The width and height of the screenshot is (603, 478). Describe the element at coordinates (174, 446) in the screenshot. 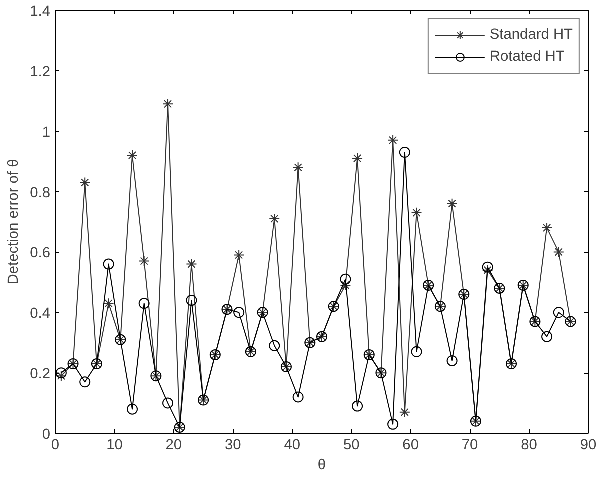

I see `x-tick-label: 20` at that location.